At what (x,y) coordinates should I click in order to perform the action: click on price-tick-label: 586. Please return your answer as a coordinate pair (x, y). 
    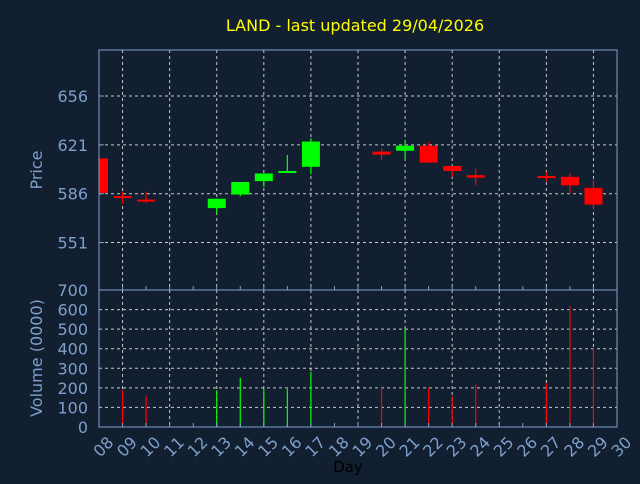
    Looking at the image, I should click on (72, 194).